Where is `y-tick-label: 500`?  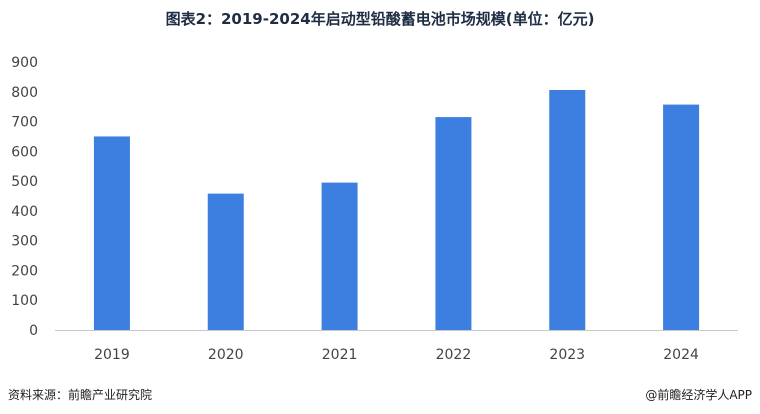 y-tick-label: 500 is located at coordinates (24, 182).